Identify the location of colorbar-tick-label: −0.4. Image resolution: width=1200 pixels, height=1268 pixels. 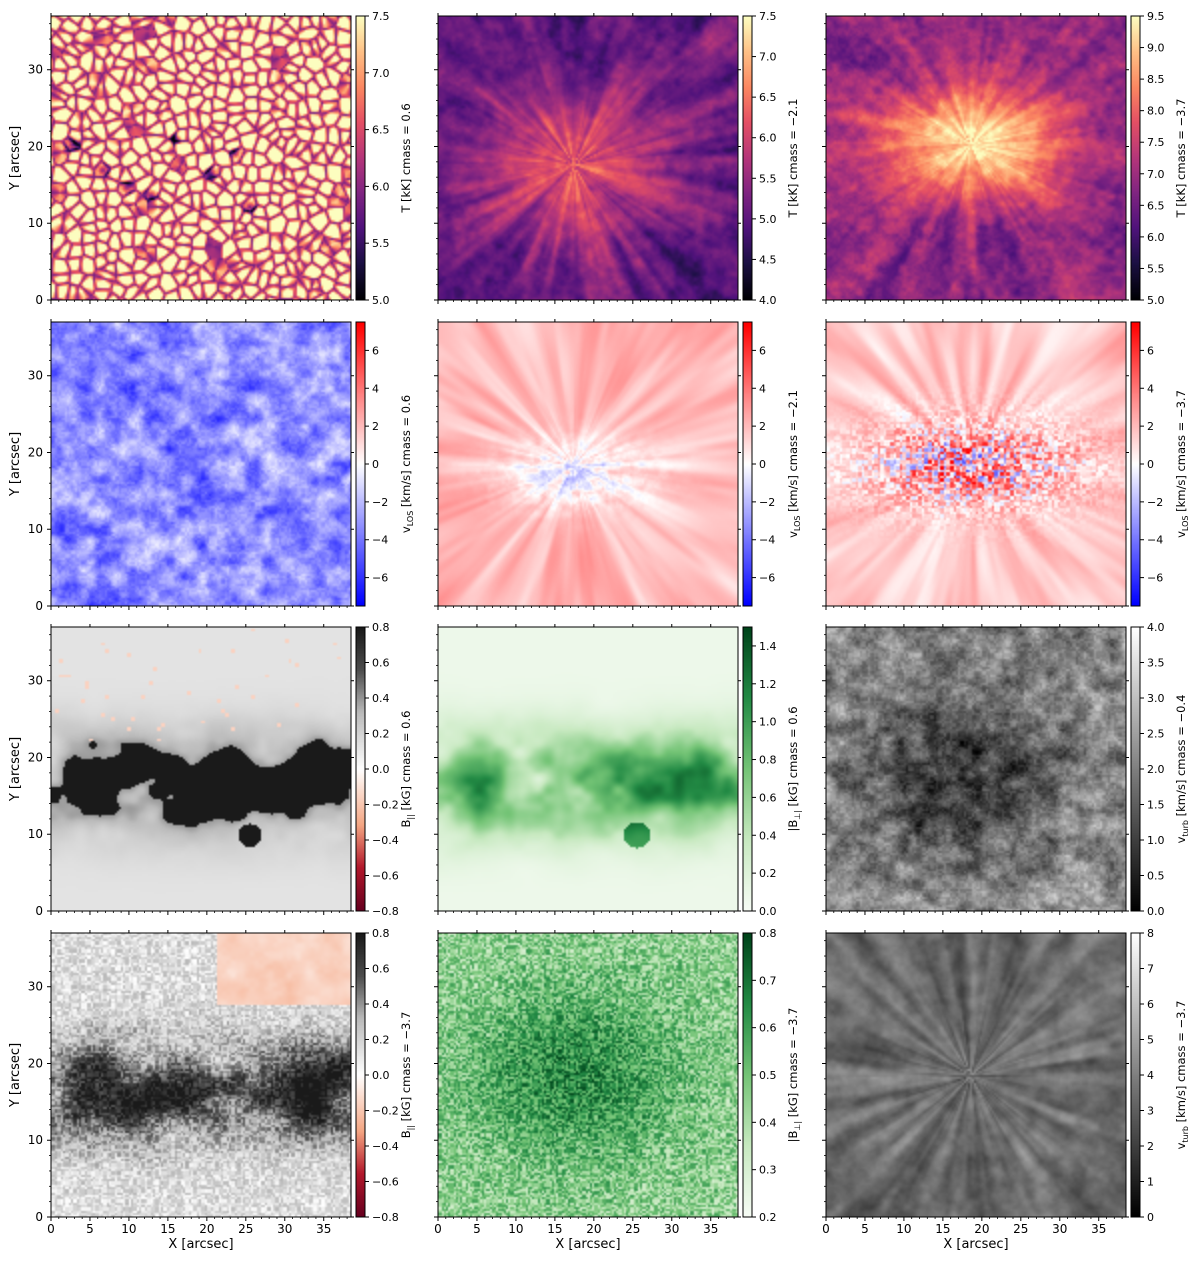
(385, 1146).